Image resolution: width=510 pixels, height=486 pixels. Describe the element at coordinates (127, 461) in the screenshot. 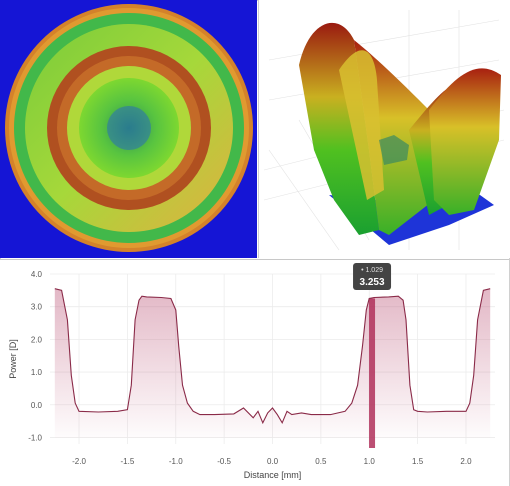

I see `x-tick-label: -1.5` at that location.